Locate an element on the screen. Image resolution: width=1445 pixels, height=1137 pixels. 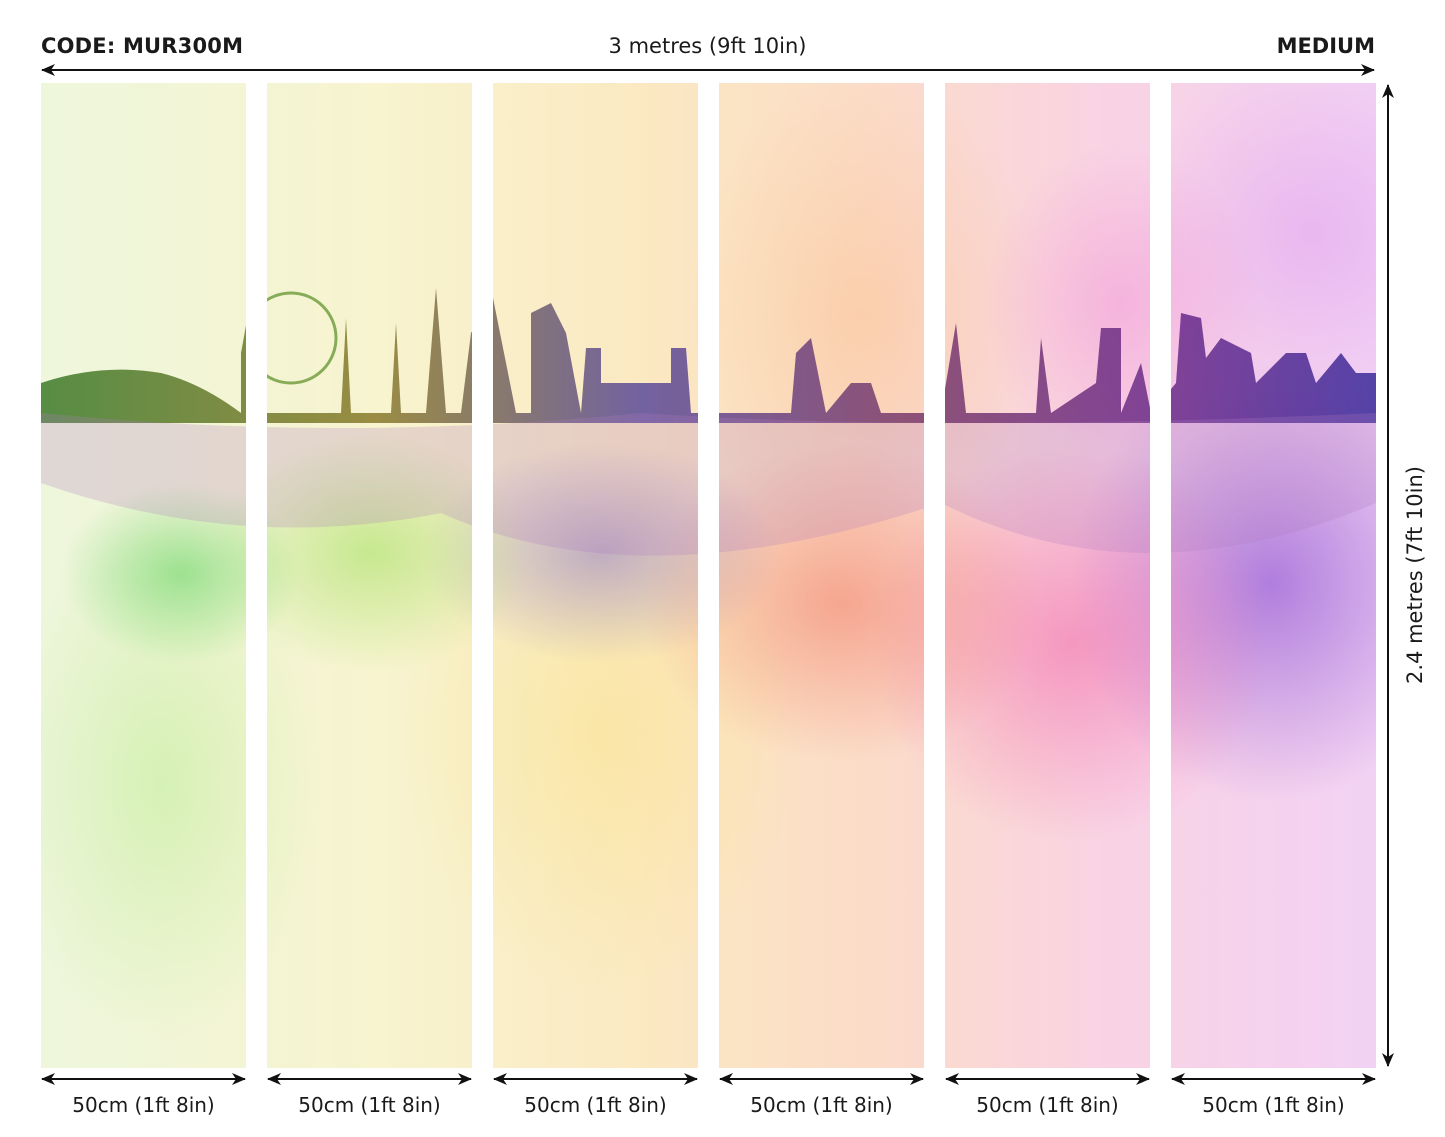
total-height-label: 2.4 metres (7ft 10in) is located at coordinates (1415, 575).